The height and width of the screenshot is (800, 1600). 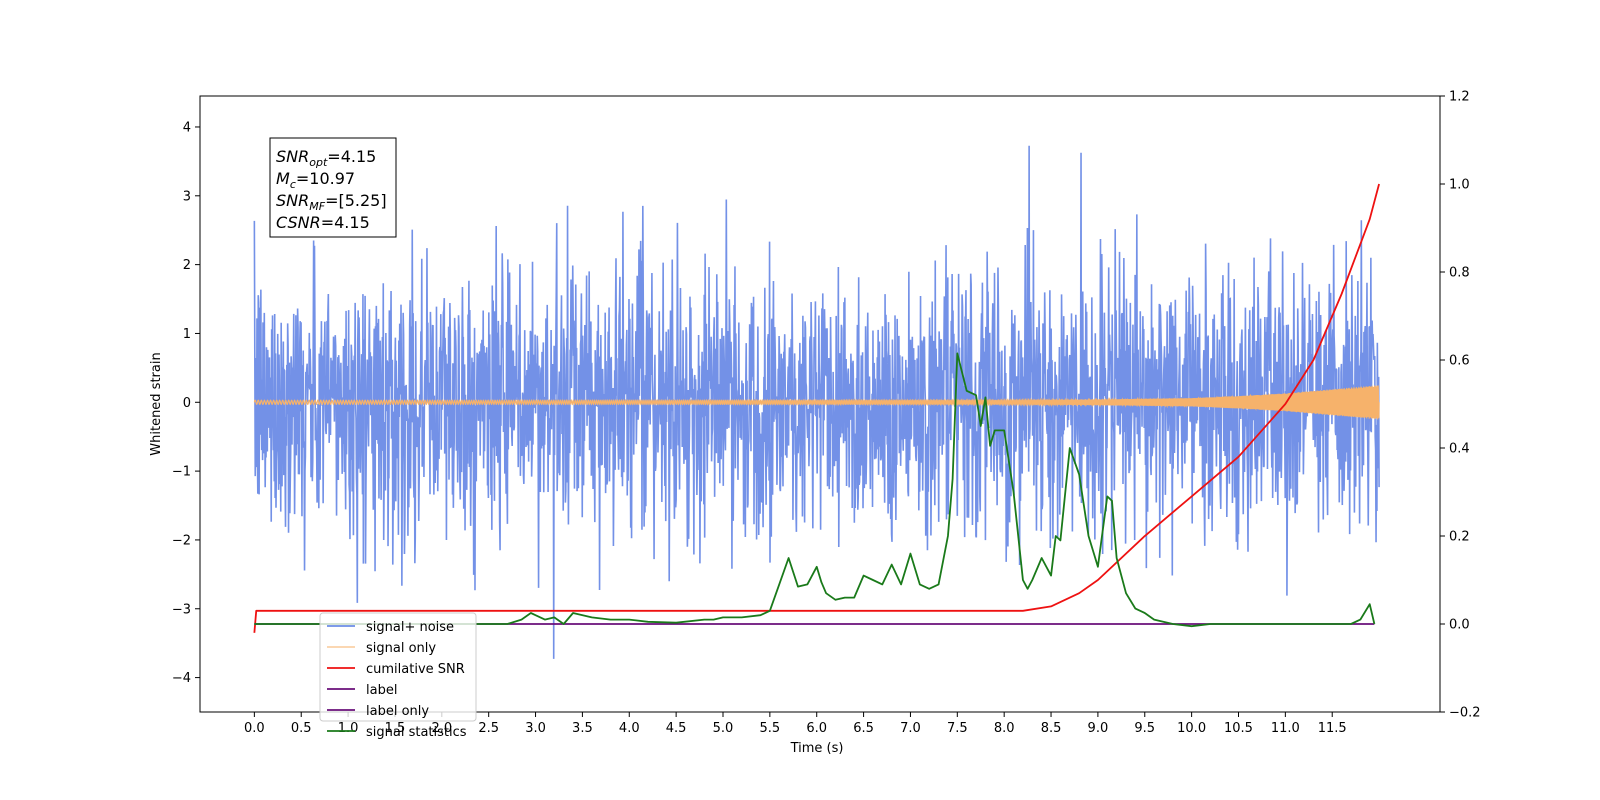 What do you see at coordinates (187, 265) in the screenshot?
I see `y-tick-label: 2` at bounding box center [187, 265].